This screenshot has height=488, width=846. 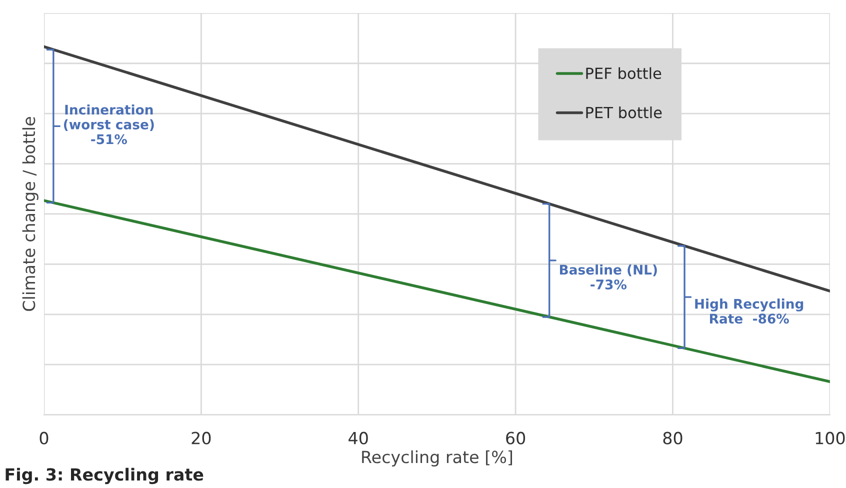 I want to click on annotation: Incineration (worst case) -51%, so click(x=109, y=124).